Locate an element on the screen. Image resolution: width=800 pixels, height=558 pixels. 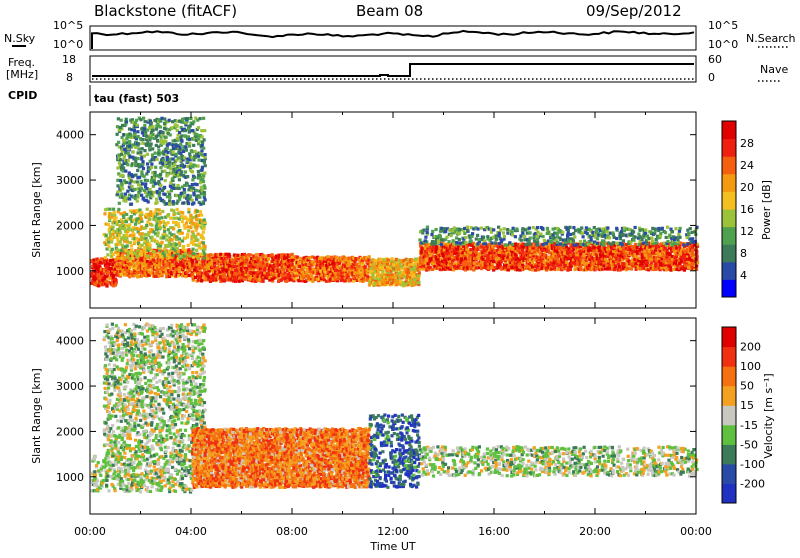
freq-tick-top: 18 is located at coordinates (69, 59).